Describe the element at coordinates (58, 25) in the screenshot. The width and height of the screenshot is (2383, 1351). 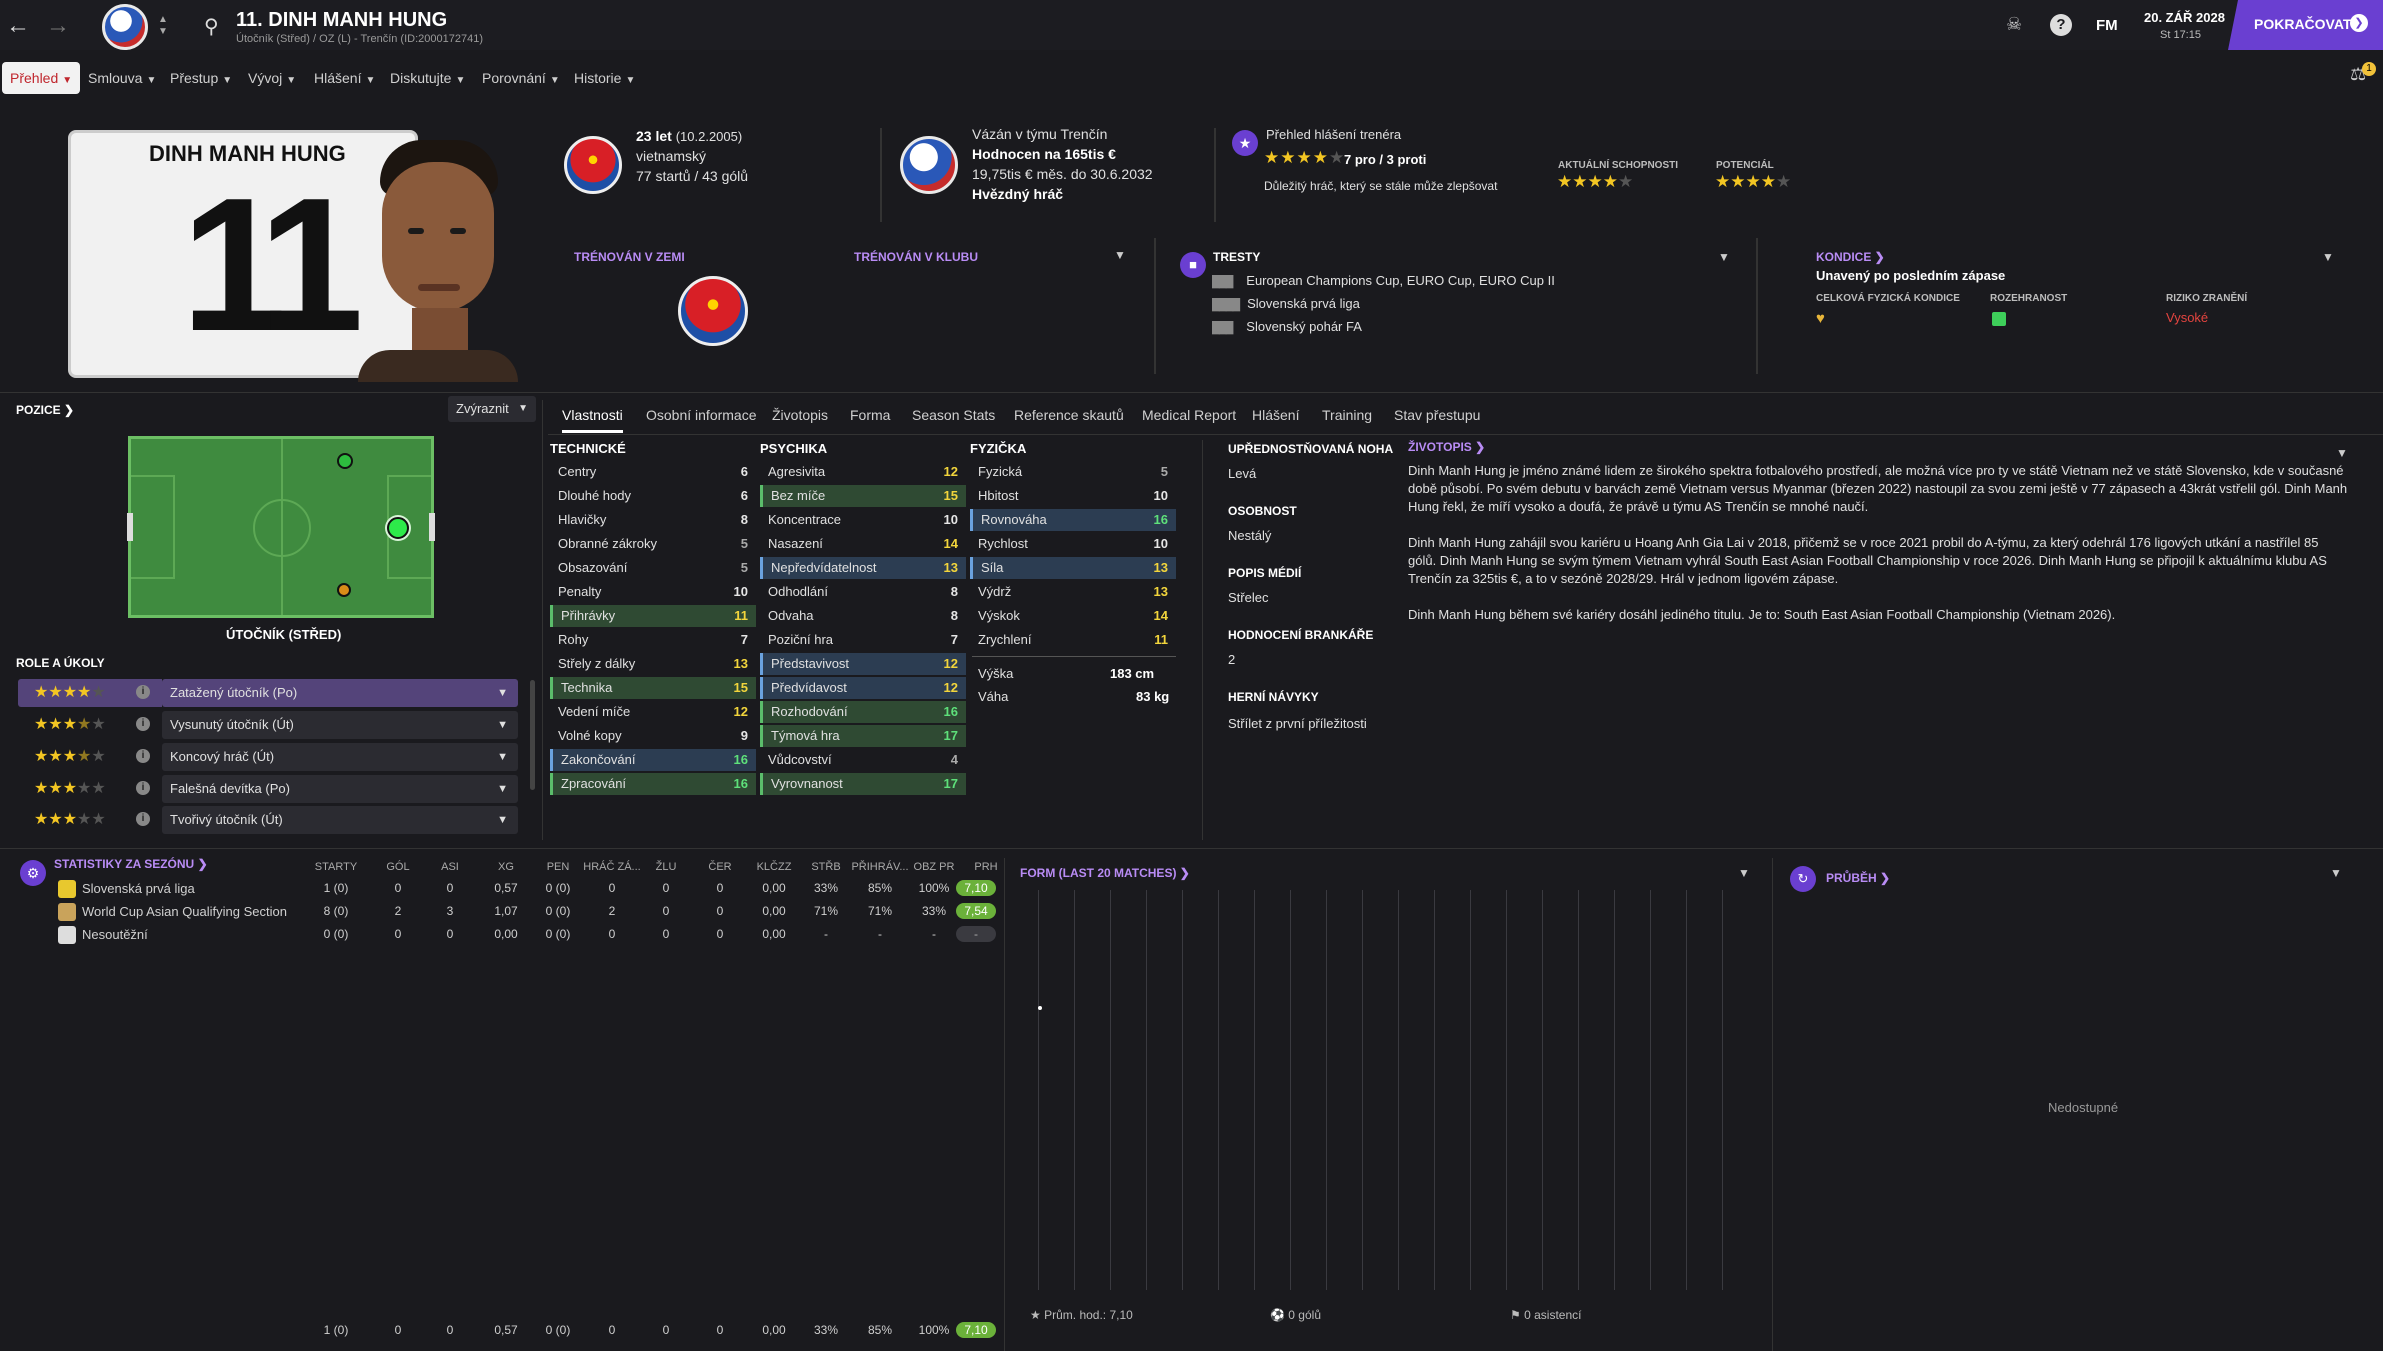
I see `forward-arrow-icon: →` at that location.